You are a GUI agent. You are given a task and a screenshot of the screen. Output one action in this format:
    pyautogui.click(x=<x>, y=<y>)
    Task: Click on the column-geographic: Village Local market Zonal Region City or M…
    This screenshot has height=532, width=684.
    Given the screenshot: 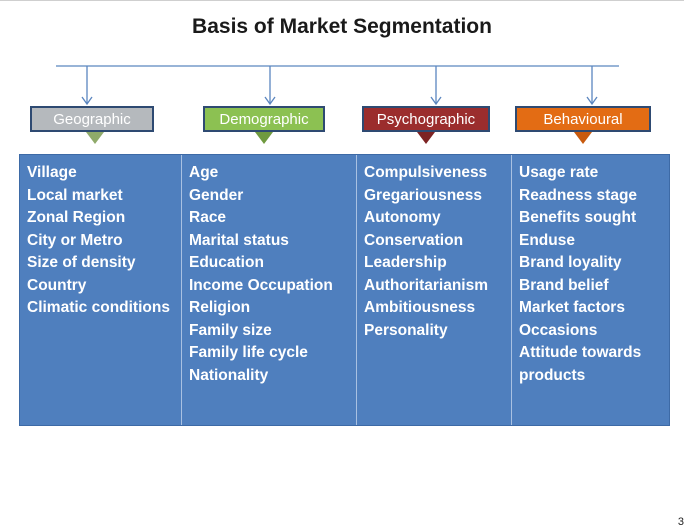 What is the action you would take?
    pyautogui.click(x=100, y=290)
    